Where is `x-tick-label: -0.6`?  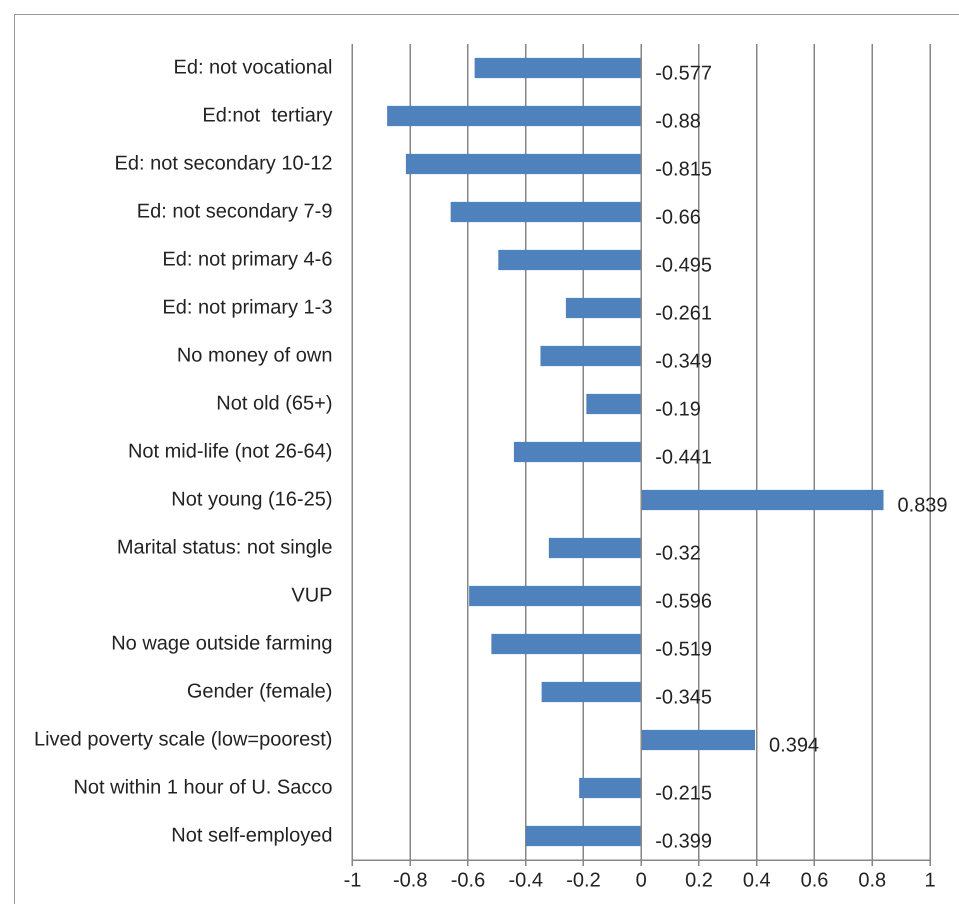 x-tick-label: -0.6 is located at coordinates (468, 881).